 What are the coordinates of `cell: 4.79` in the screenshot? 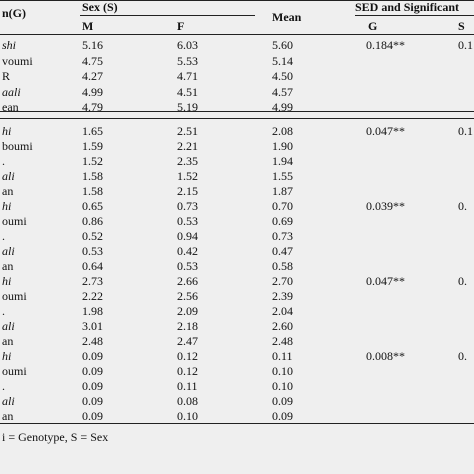 It's located at (92, 107).